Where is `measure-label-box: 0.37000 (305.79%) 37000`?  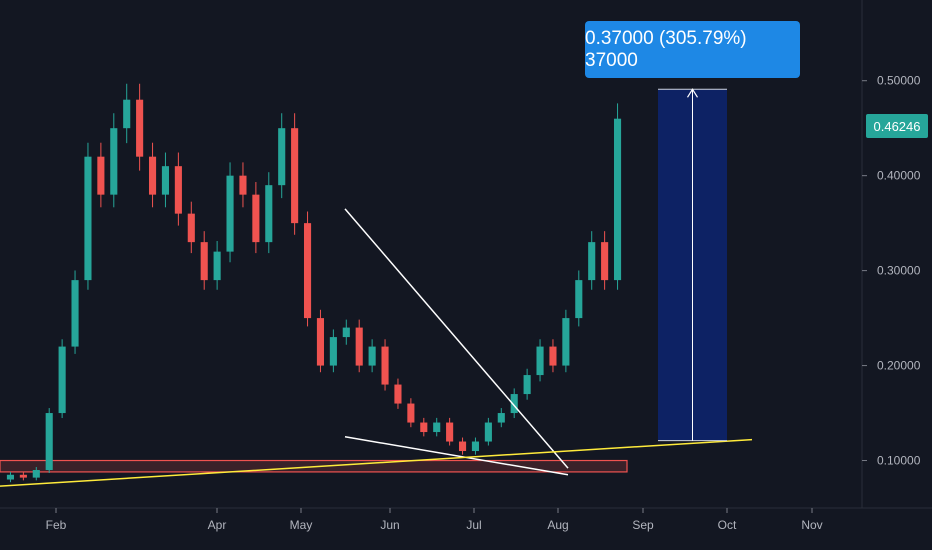
measure-label-box: 0.37000 (305.79%) 37000 is located at coordinates (692, 49).